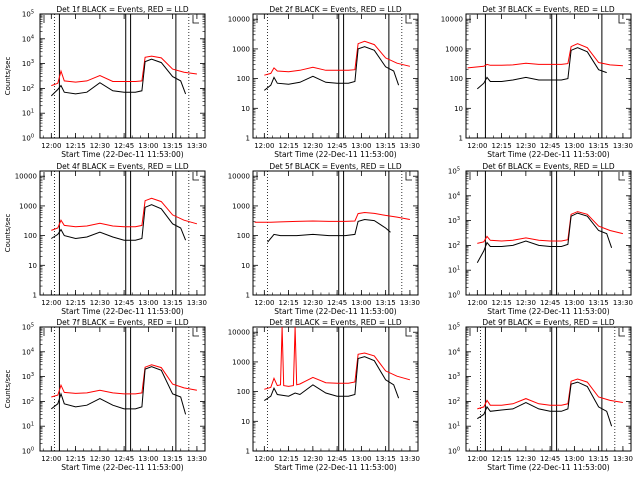 Image resolution: width=640 pixels, height=480 pixels. I want to click on chart-title: Det 3f BLACK = Events, RED = LLD, so click(548, 9).